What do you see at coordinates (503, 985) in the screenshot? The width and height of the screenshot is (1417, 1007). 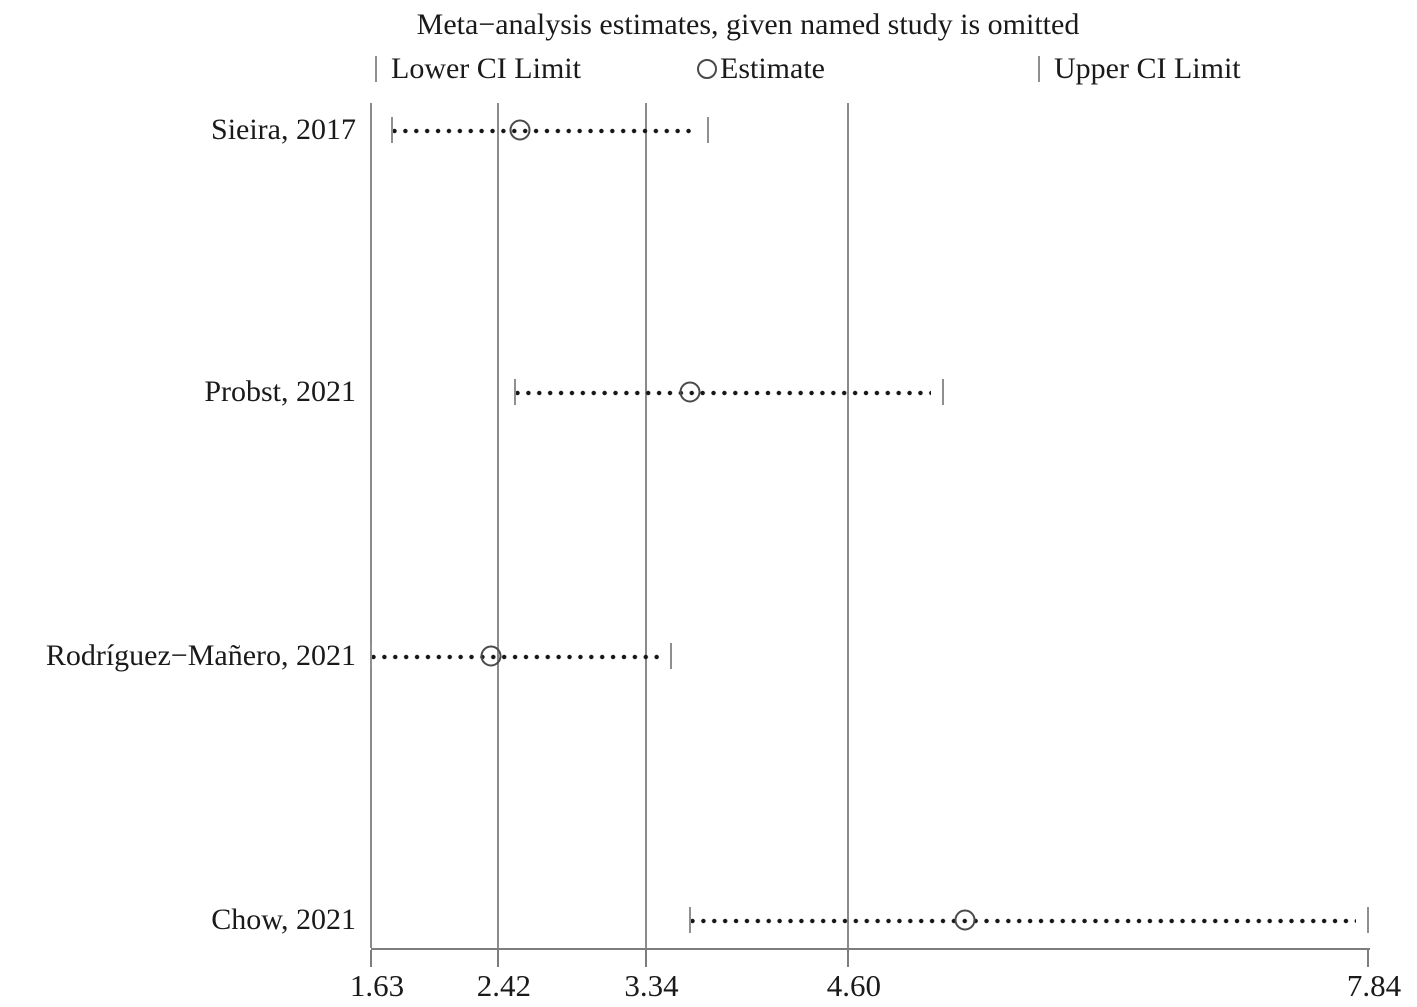 I see `x-axis-tick-label: 2.42` at bounding box center [503, 985].